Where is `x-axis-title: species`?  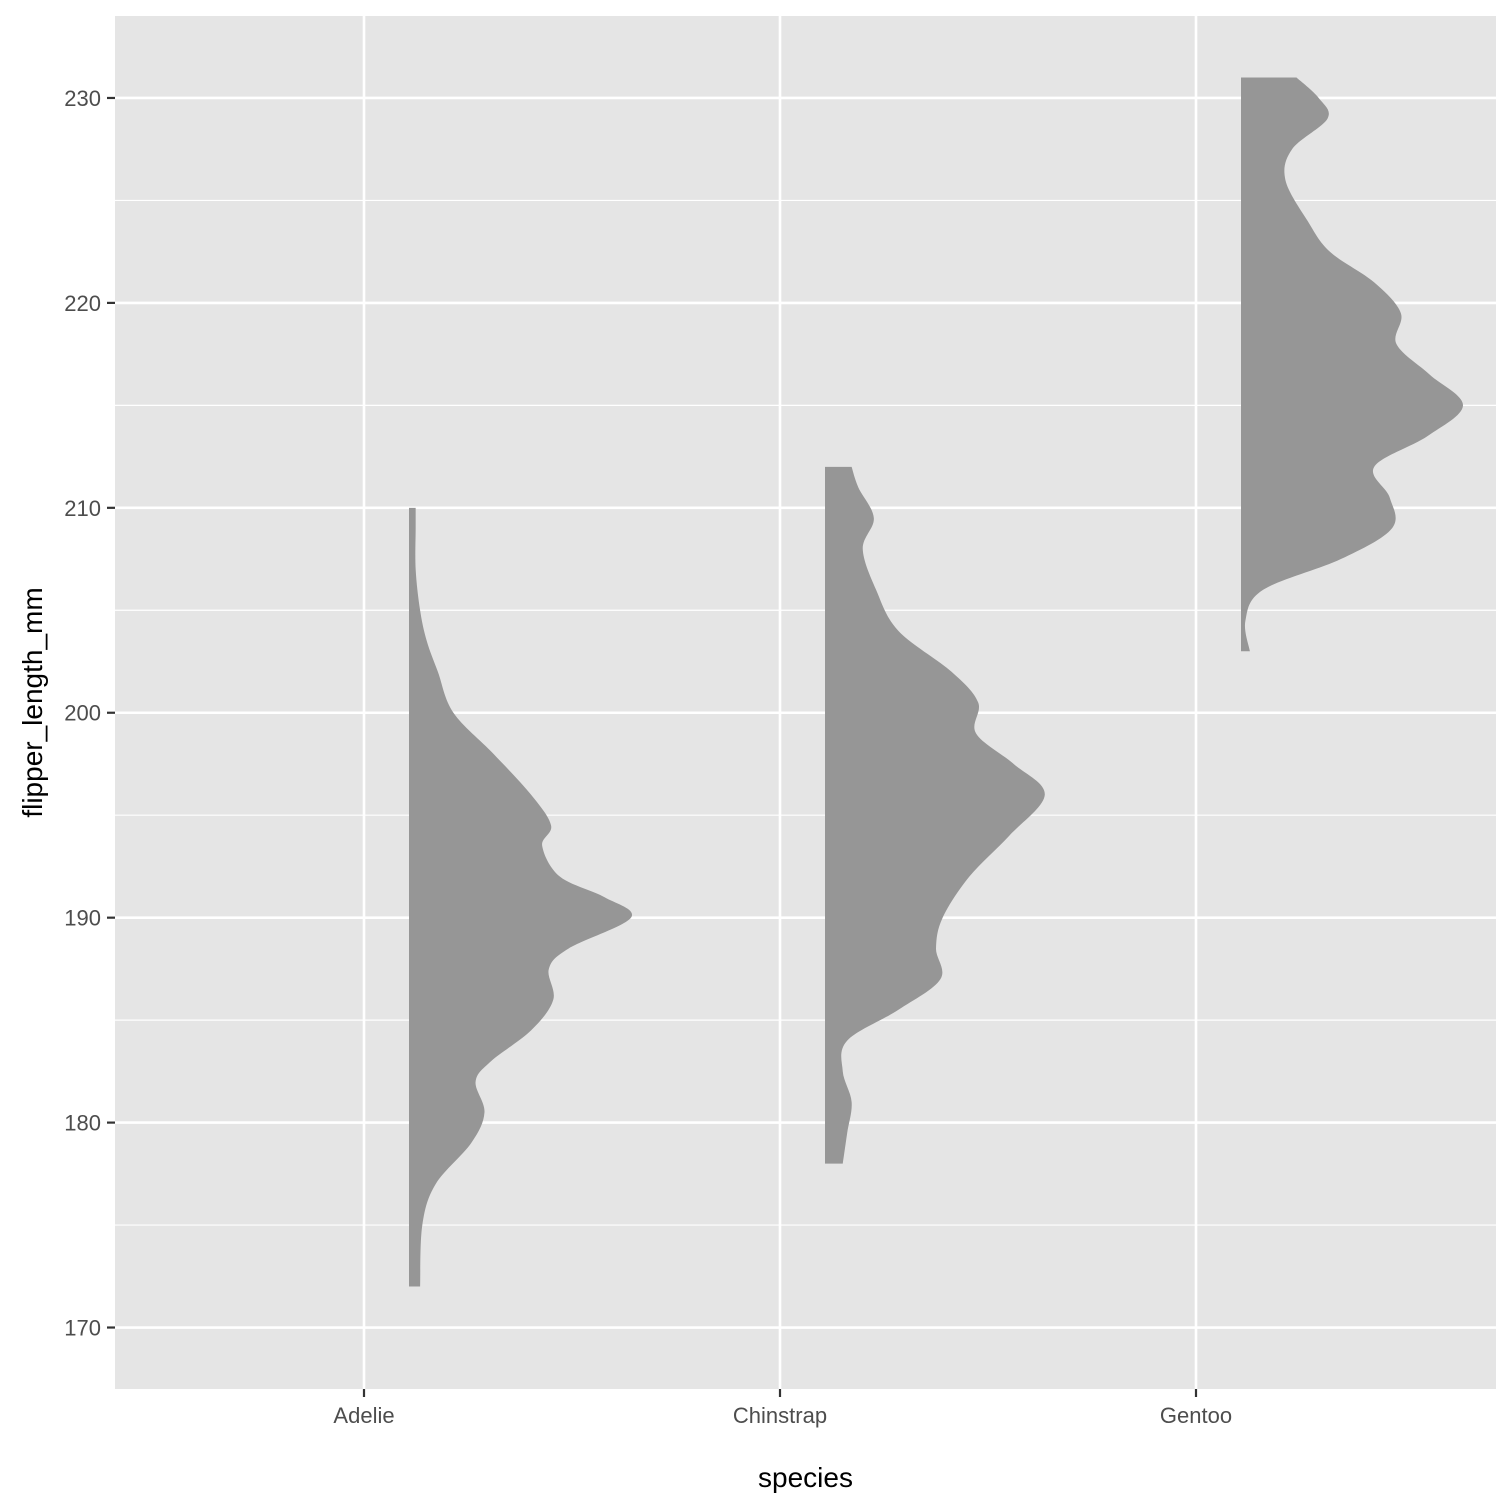 x-axis-title: species is located at coordinates (805, 1477).